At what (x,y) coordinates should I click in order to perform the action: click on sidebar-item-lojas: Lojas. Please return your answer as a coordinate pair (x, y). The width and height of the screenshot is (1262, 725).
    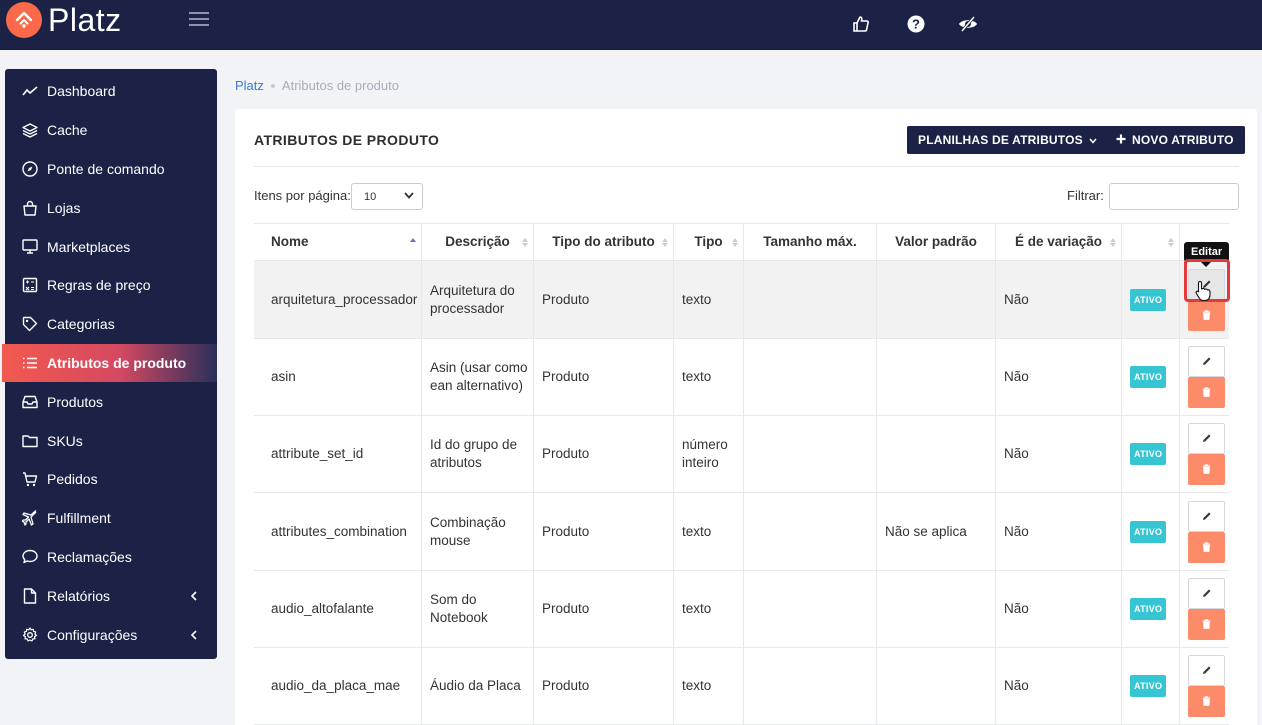
    Looking at the image, I should click on (111, 207).